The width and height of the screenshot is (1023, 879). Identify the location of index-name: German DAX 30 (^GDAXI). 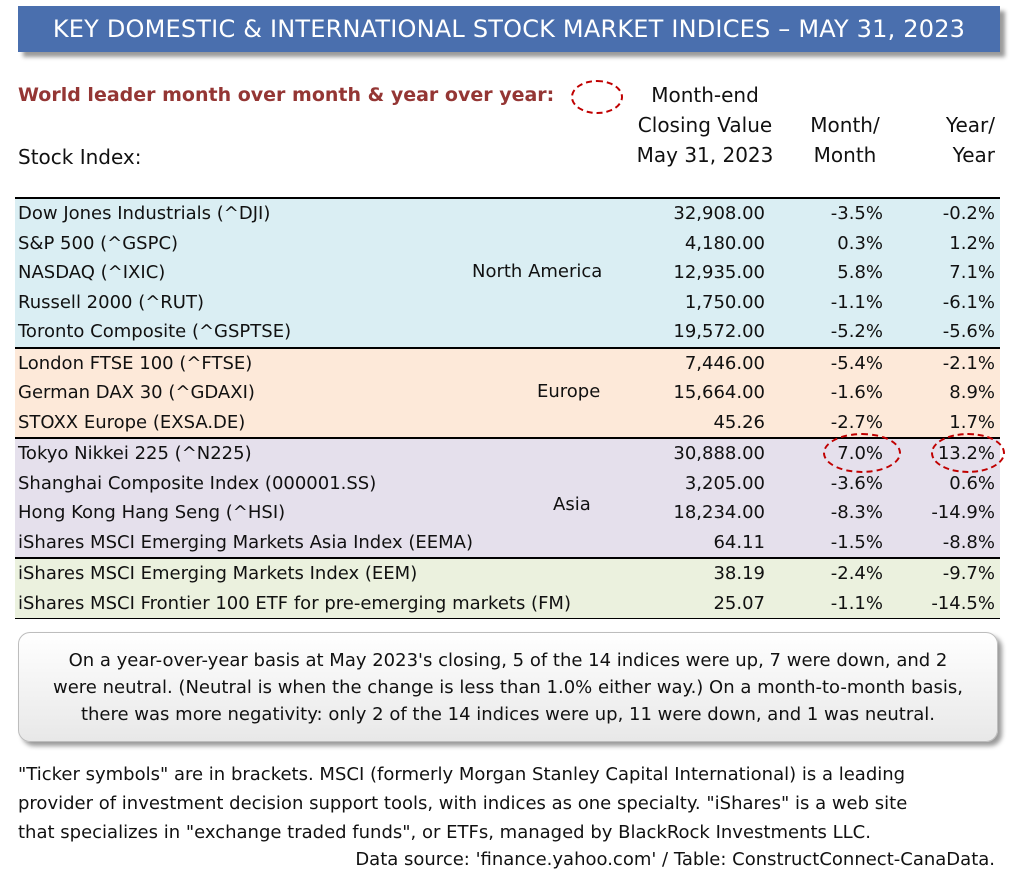
(136, 392).